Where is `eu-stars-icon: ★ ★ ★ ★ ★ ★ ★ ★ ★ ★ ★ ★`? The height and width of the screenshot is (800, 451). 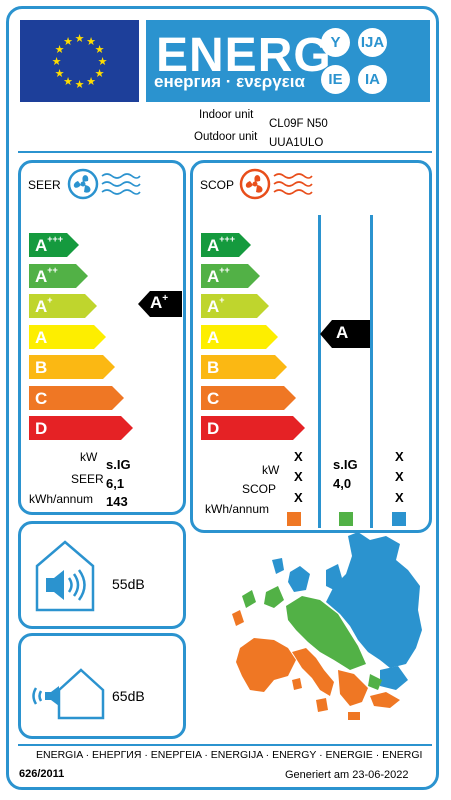 eu-stars-icon: ★ ★ ★ ★ ★ ★ ★ ★ ★ ★ ★ ★ is located at coordinates (80, 61).